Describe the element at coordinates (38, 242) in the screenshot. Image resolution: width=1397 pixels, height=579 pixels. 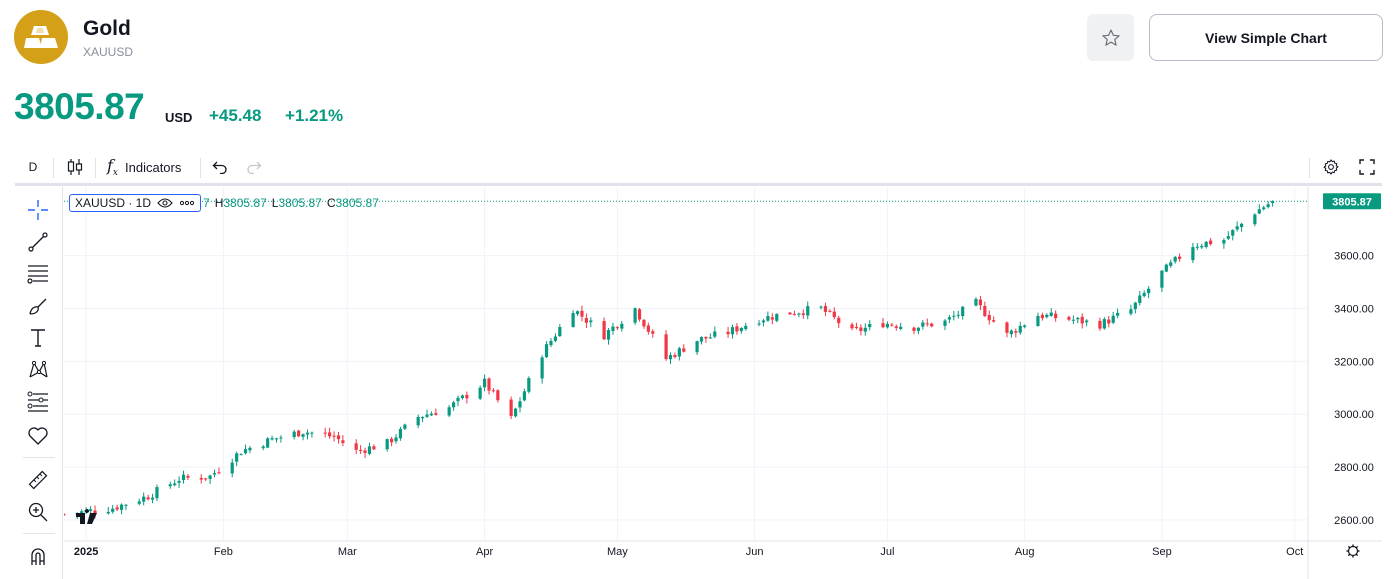
I see `trend-line-tool` at that location.